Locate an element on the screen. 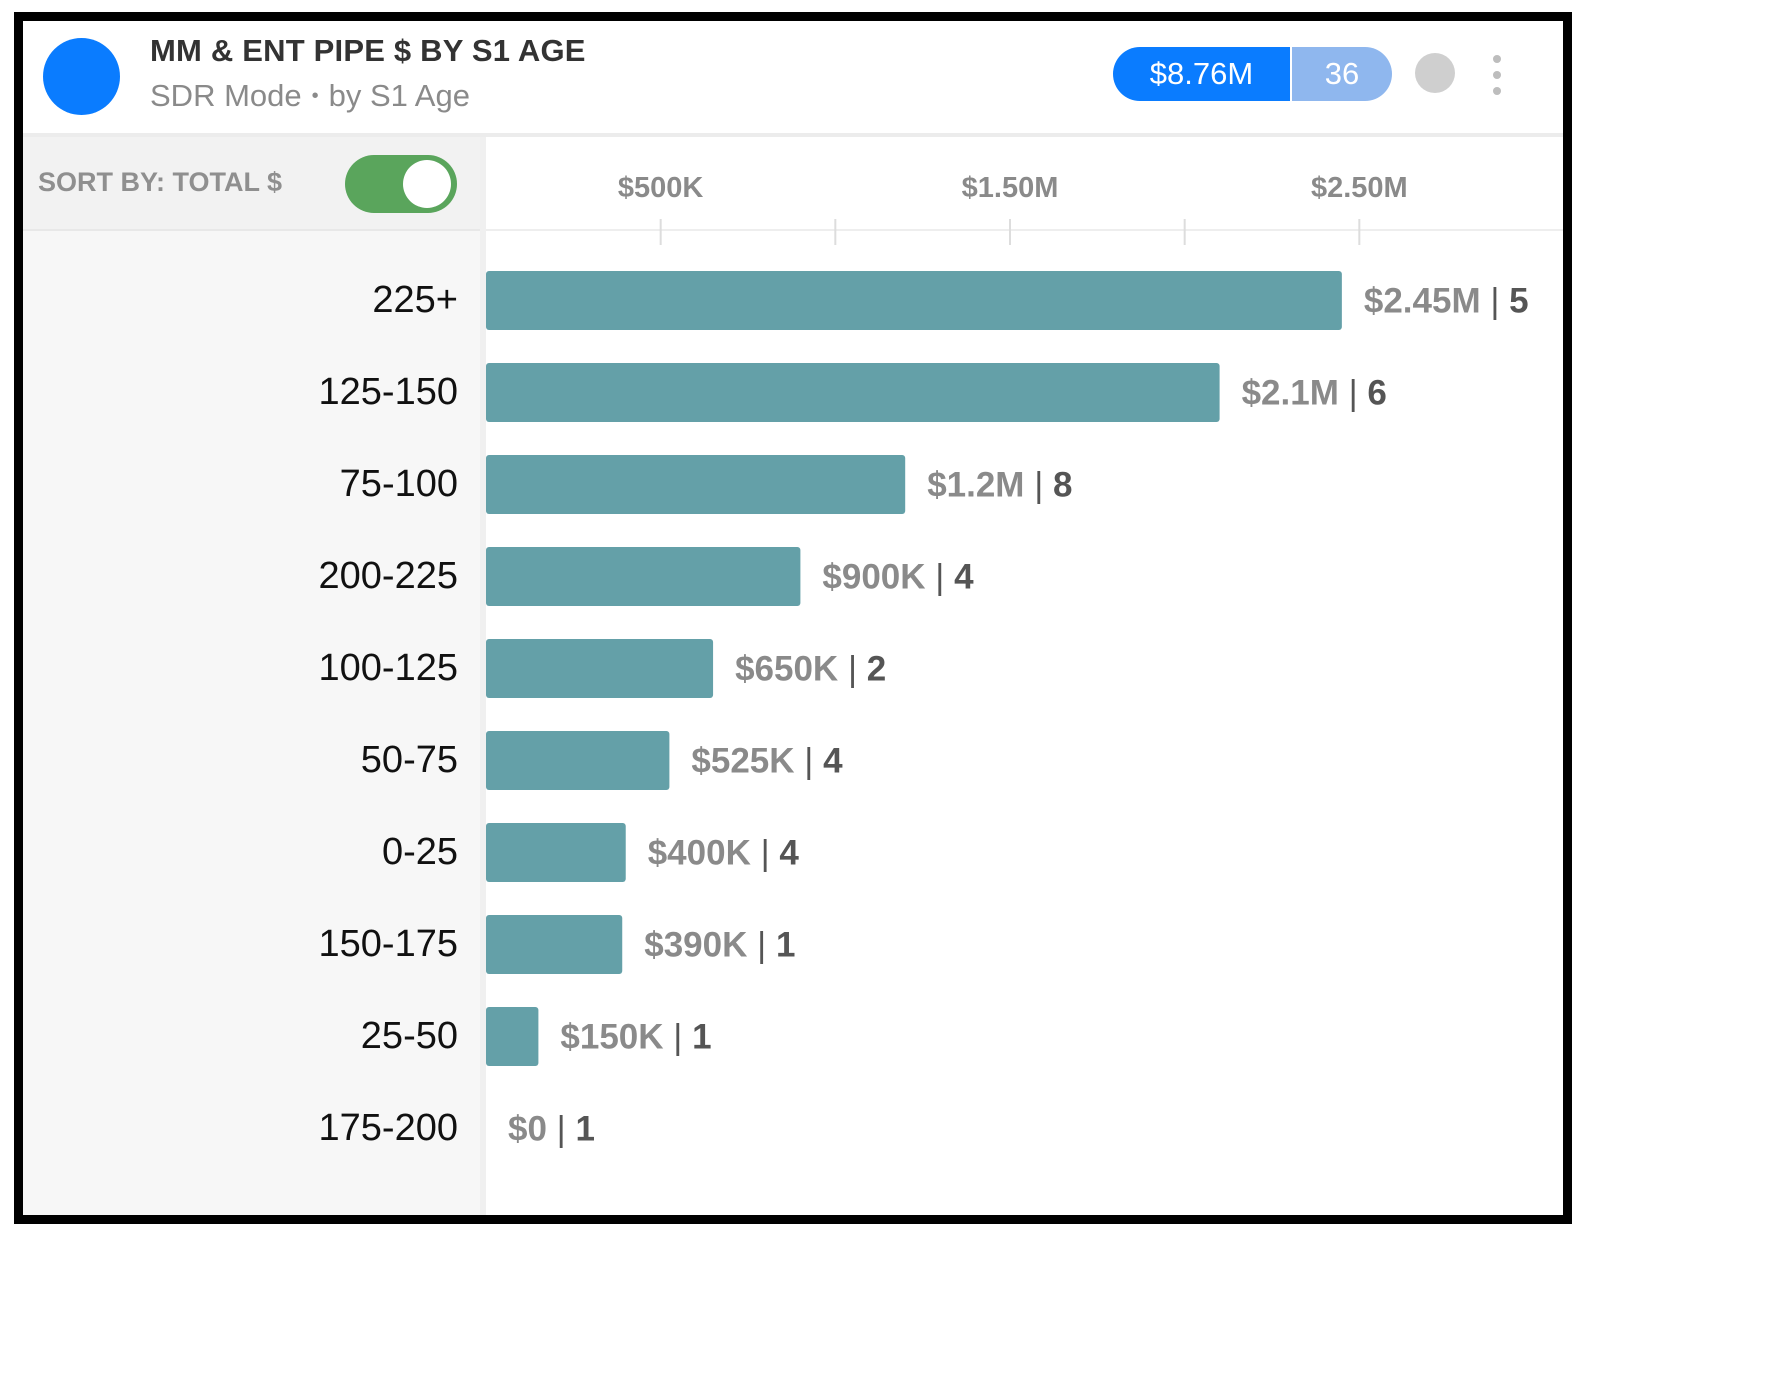 This screenshot has width=1782, height=1390. avatar is located at coordinates (81, 76).